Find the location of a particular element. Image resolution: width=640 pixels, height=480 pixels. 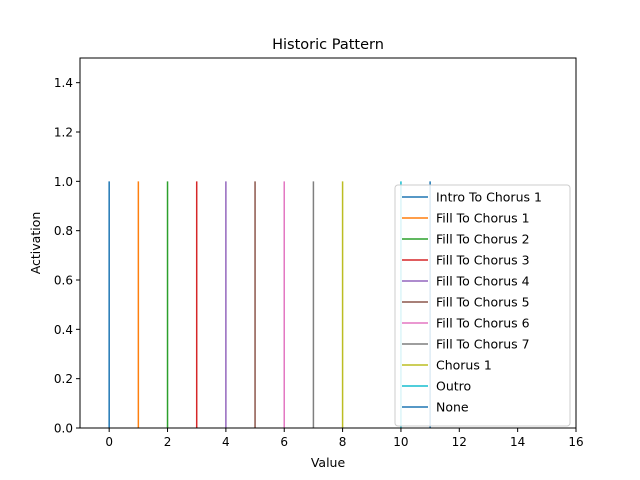

x-tick-label: 2 is located at coordinates (168, 442).